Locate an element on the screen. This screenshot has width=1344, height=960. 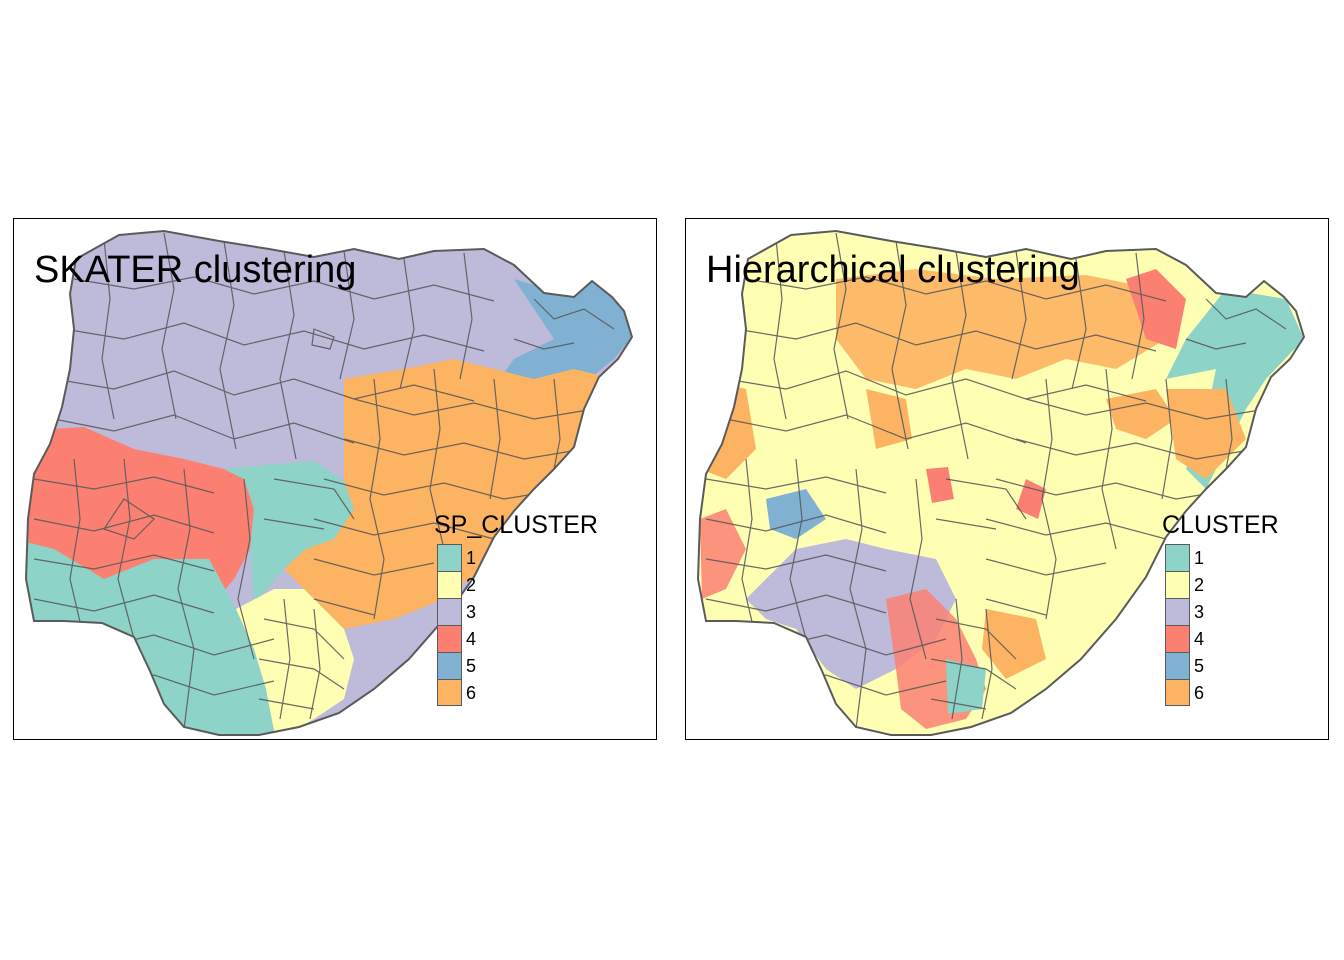
map-title: SKATER clustering is located at coordinates (195, 270).